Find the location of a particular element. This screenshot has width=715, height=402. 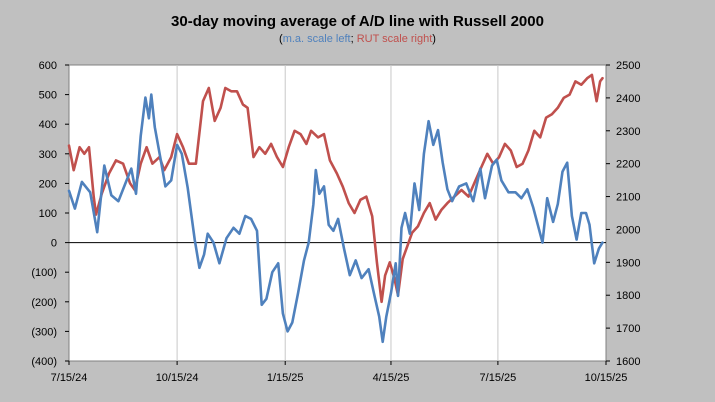

x-tick-label: 10/15/25 is located at coordinates (606, 378).